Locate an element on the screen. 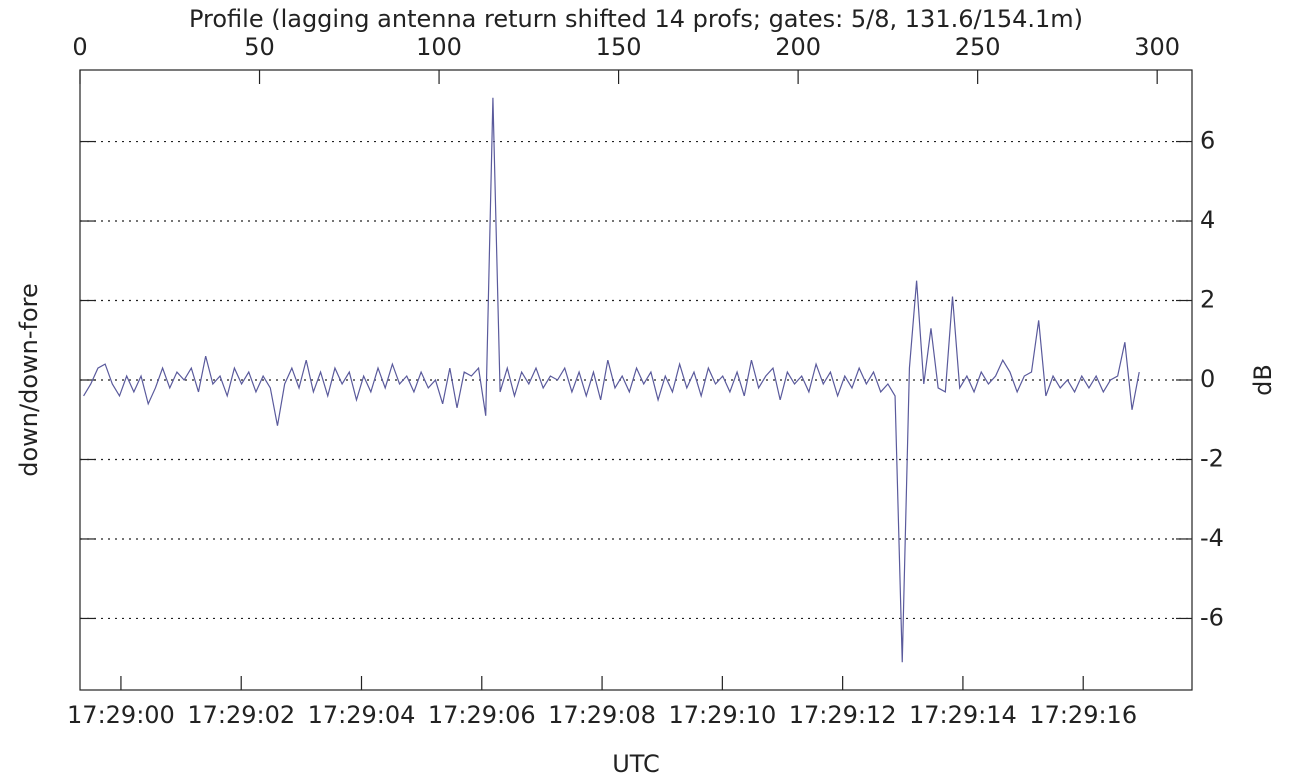  bottom-tick-label: 17:29:10 is located at coordinates (722, 715).